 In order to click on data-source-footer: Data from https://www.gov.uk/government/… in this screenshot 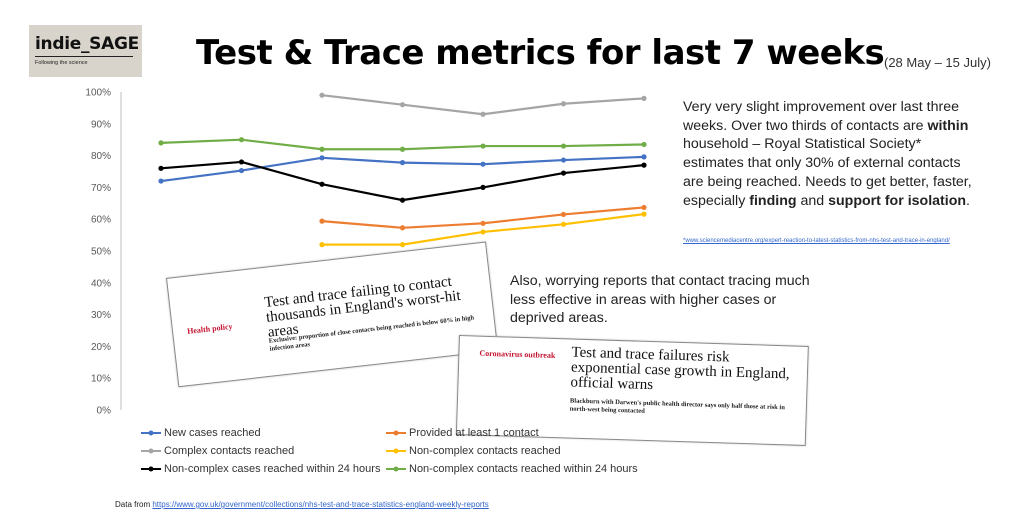, I will do `click(302, 504)`.